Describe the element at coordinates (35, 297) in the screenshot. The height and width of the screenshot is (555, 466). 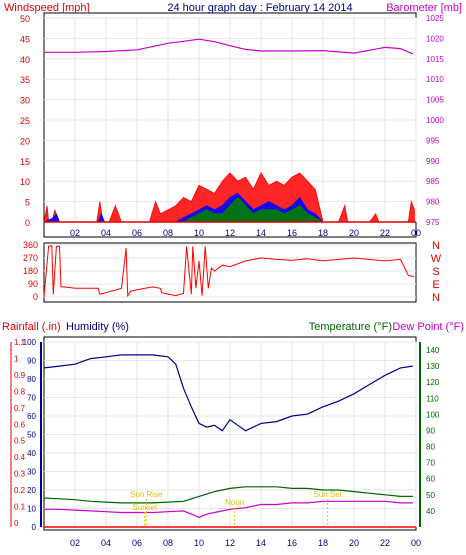
I see `direction-tick-label: 0` at that location.